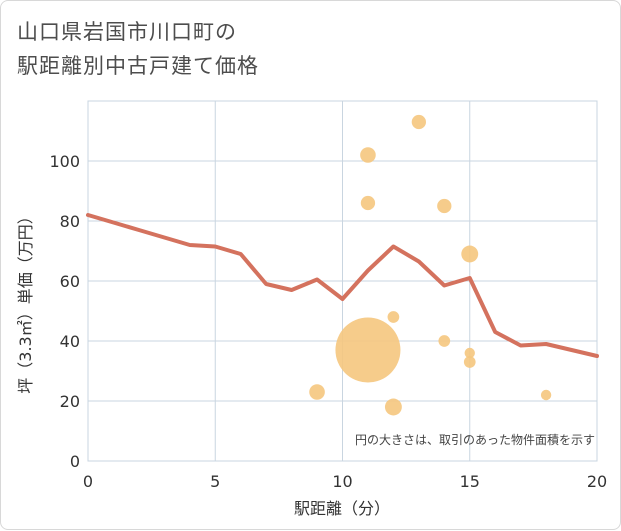  Describe the element at coordinates (475, 439) in the screenshot. I see `size-note: 円の大きさは、取引のあった物件面積を示す` at that location.